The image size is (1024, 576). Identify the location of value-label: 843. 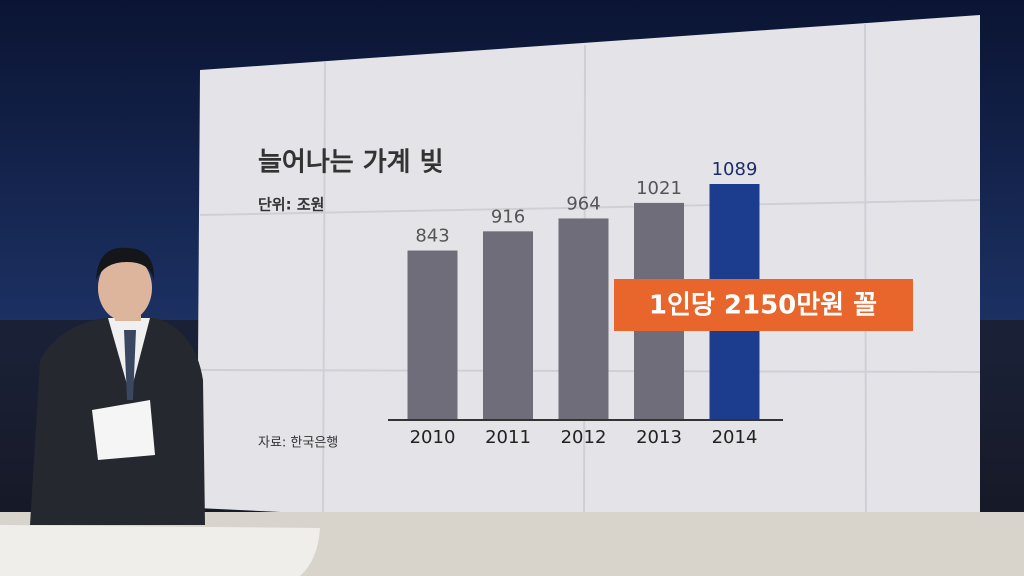
(432, 236).